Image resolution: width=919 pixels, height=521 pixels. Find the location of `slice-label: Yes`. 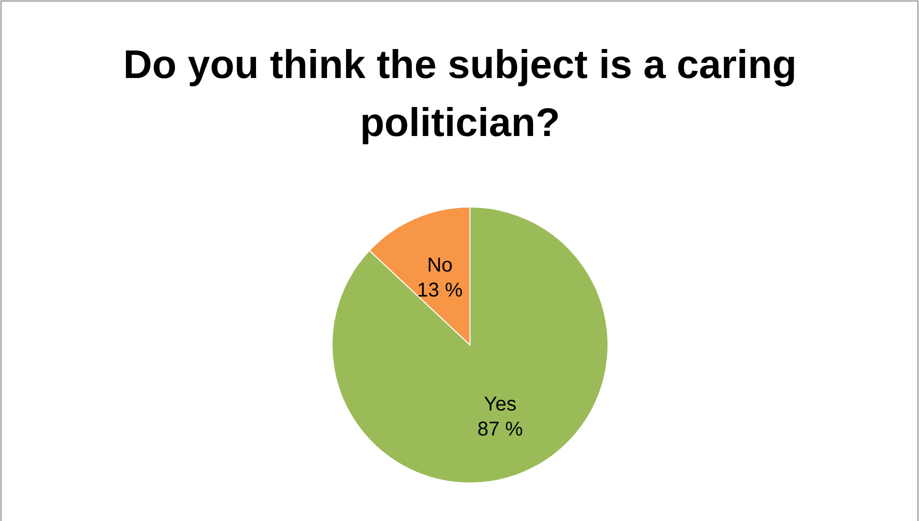

slice-label: Yes is located at coordinates (500, 405).